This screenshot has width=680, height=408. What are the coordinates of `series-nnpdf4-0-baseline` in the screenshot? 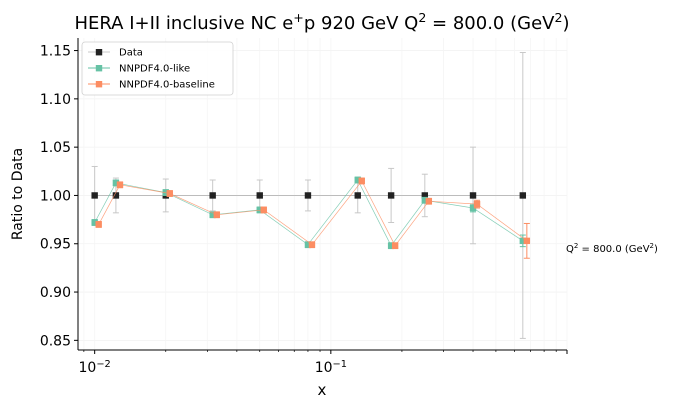 It's located at (313, 218).